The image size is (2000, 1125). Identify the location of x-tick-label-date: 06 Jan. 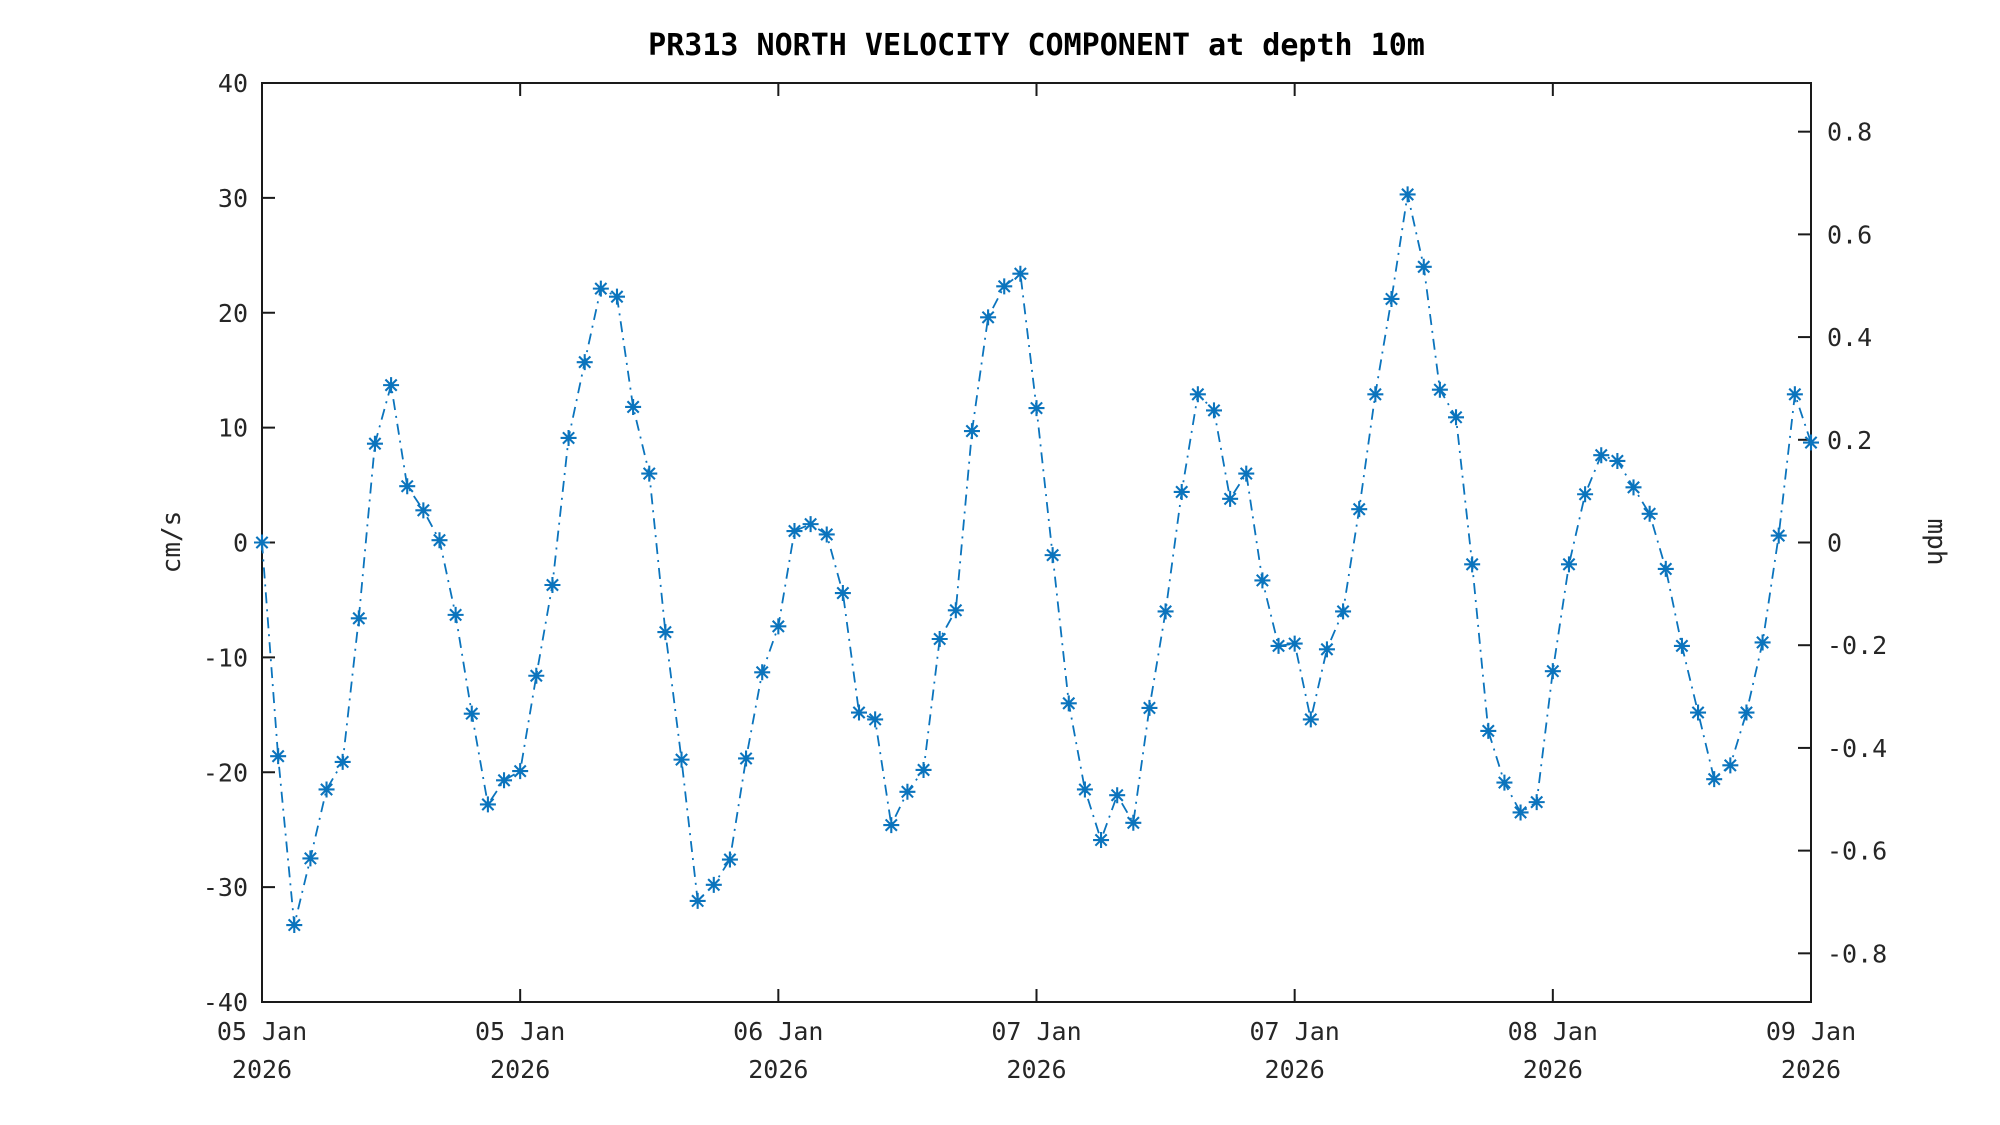
(778, 1031).